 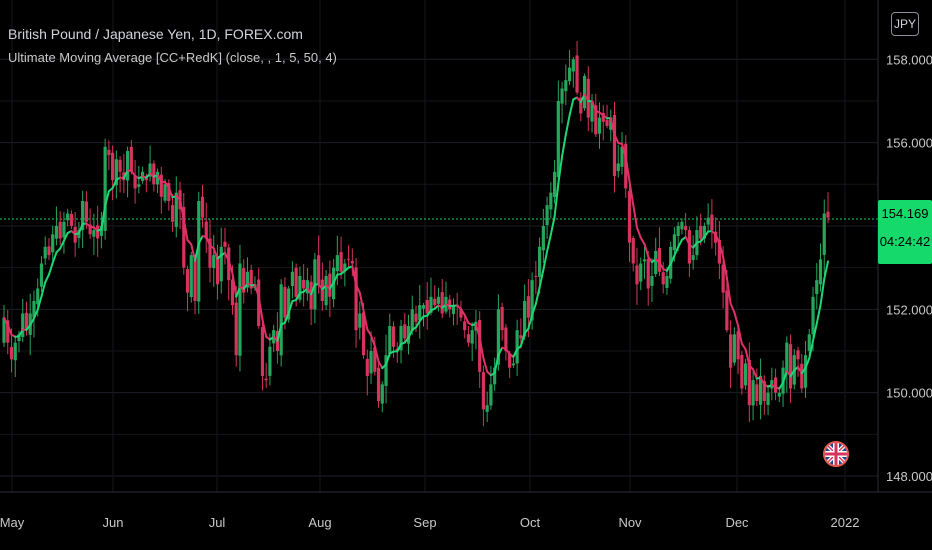 I want to click on uk-flag-icon, so click(x=836, y=454).